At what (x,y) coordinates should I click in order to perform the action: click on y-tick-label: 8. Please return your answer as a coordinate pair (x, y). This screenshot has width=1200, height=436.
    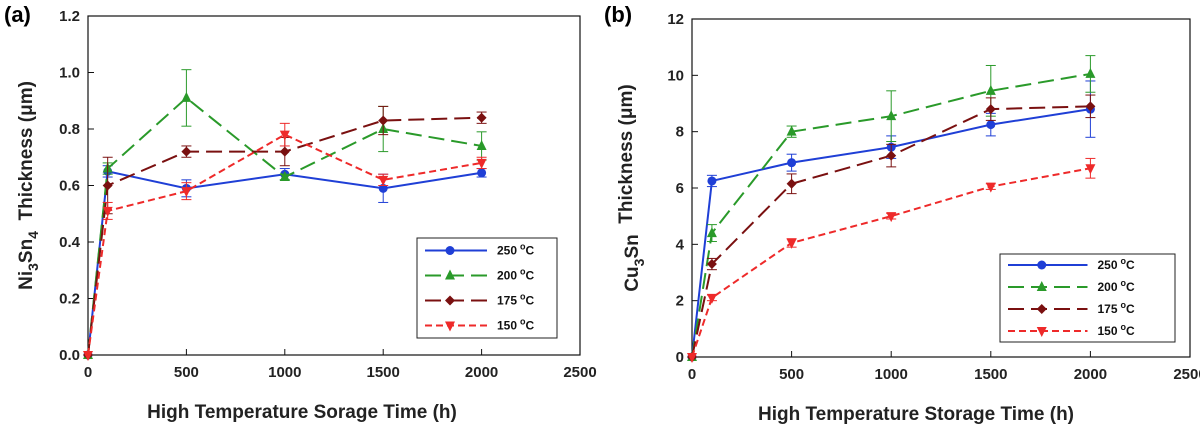
    Looking at the image, I should click on (680, 132).